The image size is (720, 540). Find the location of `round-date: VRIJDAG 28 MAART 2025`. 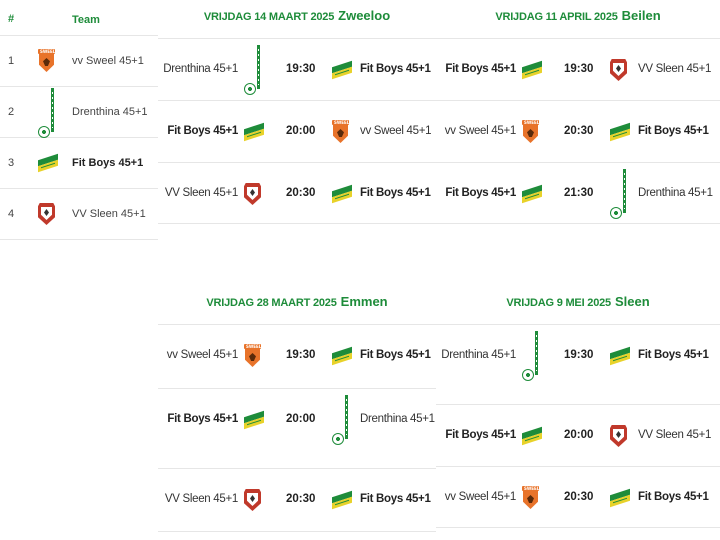

round-date: VRIJDAG 28 MAART 2025 is located at coordinates (271, 303).